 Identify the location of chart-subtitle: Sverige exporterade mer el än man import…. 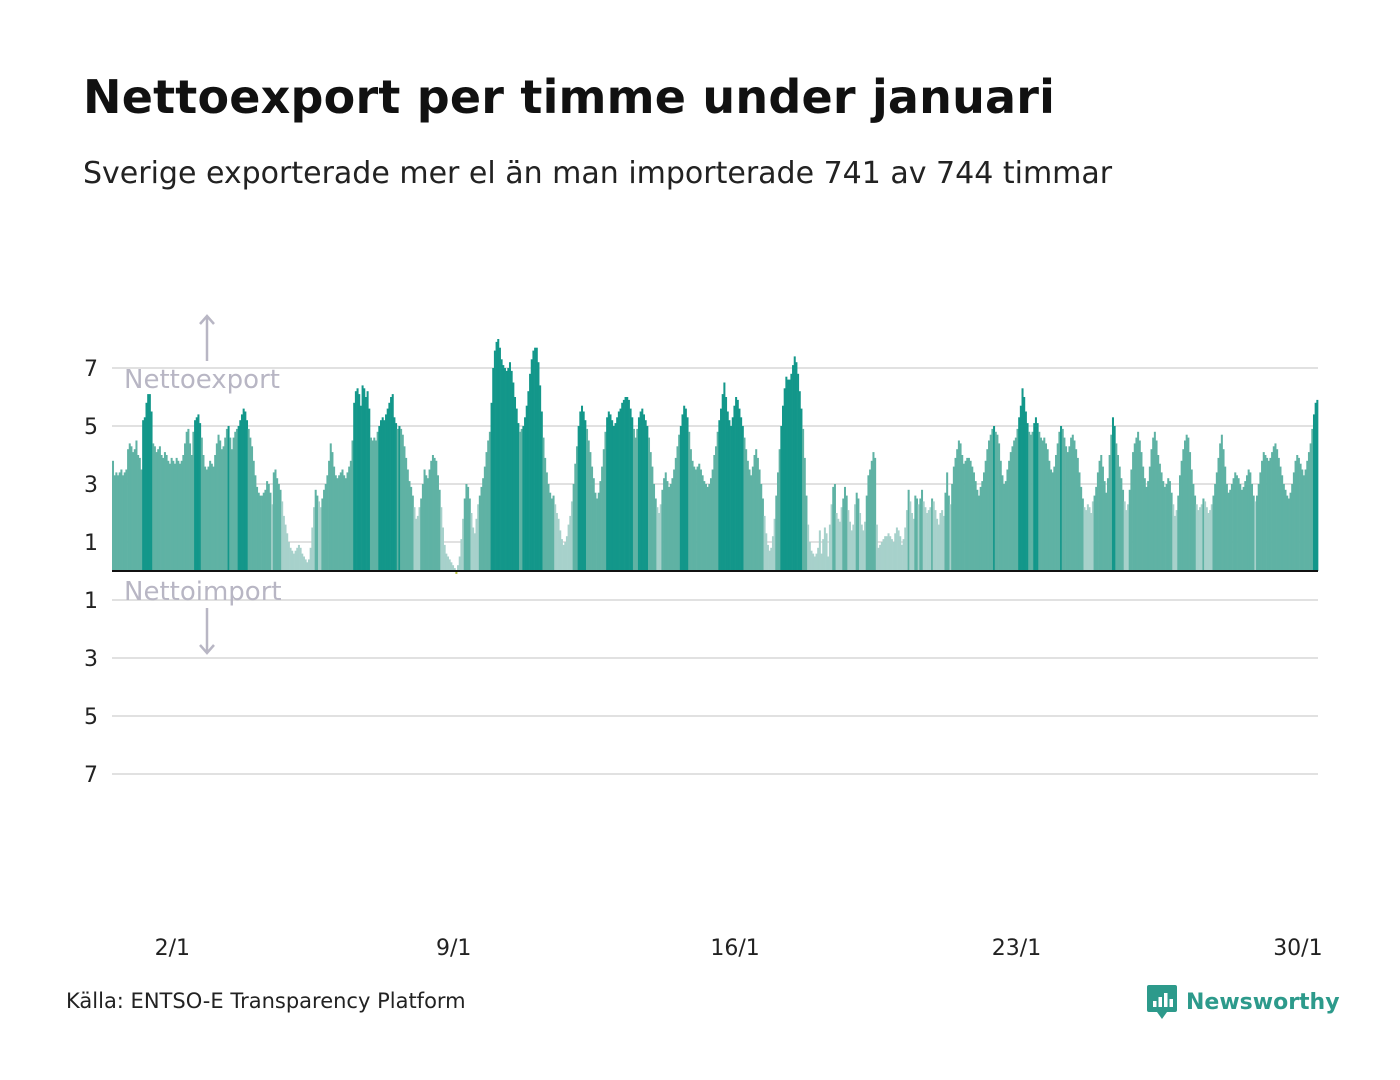
(598, 173).